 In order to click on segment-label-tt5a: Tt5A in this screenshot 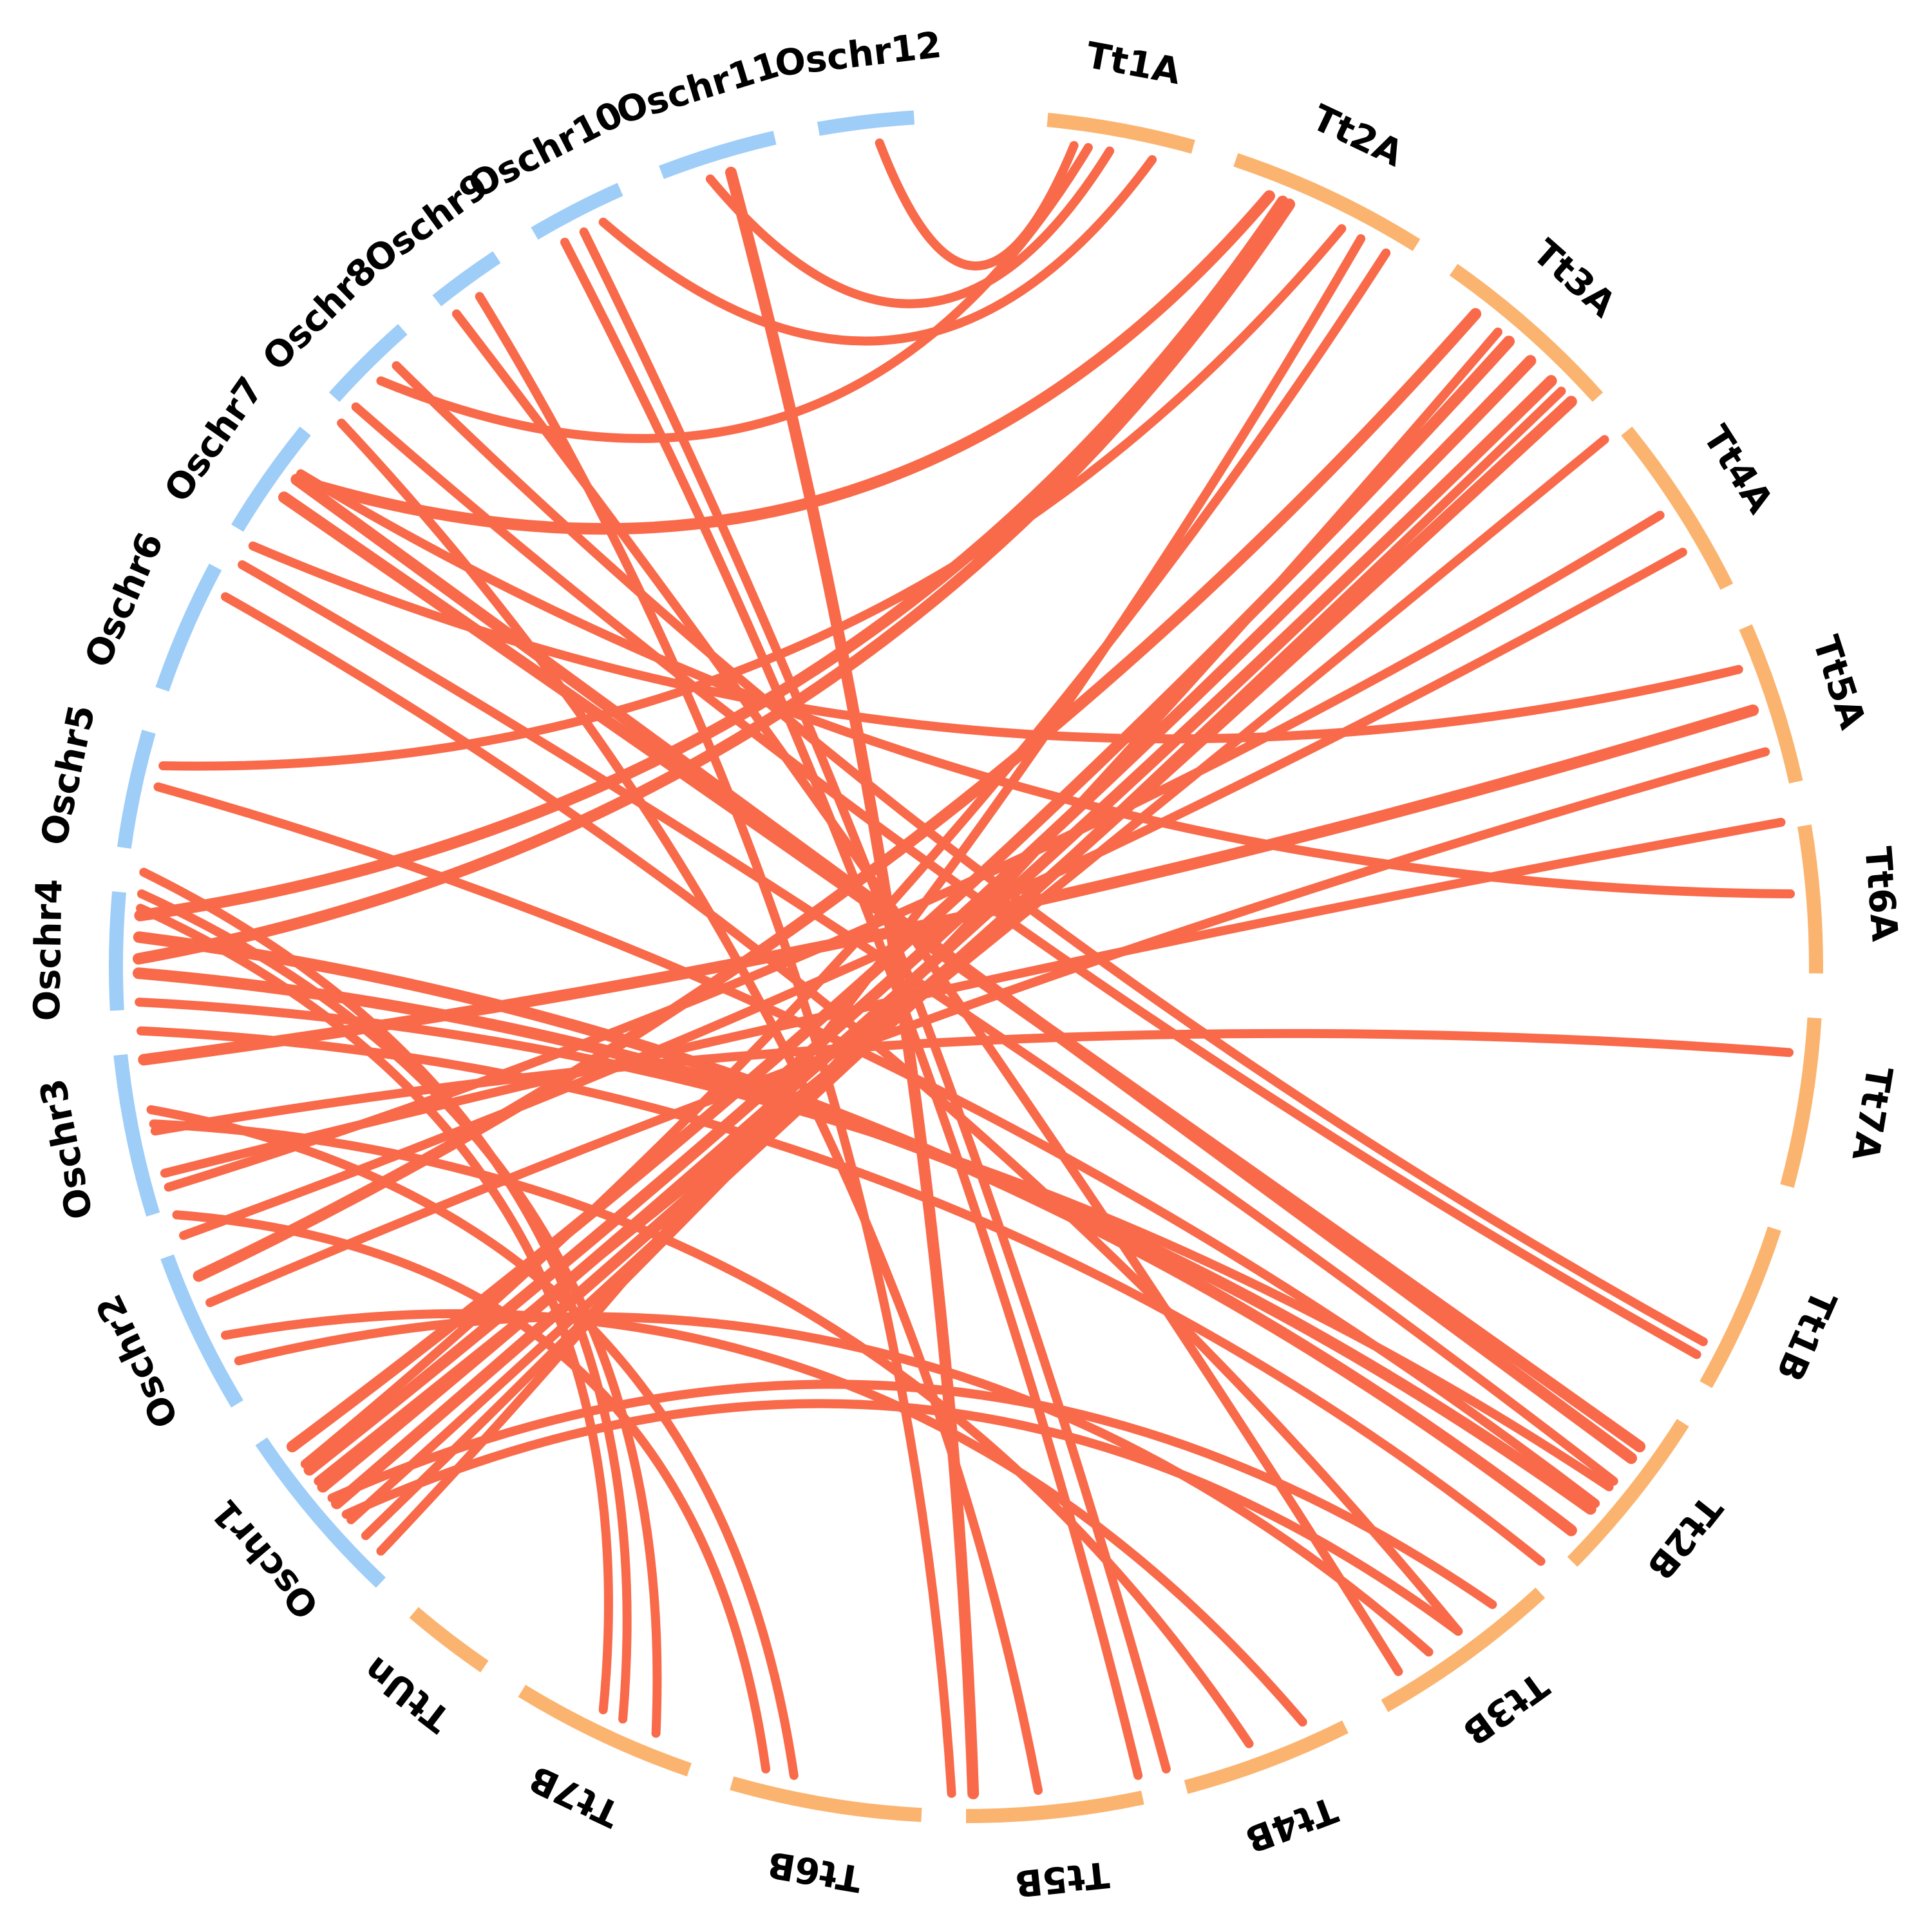, I will do `click(1839, 683)`.